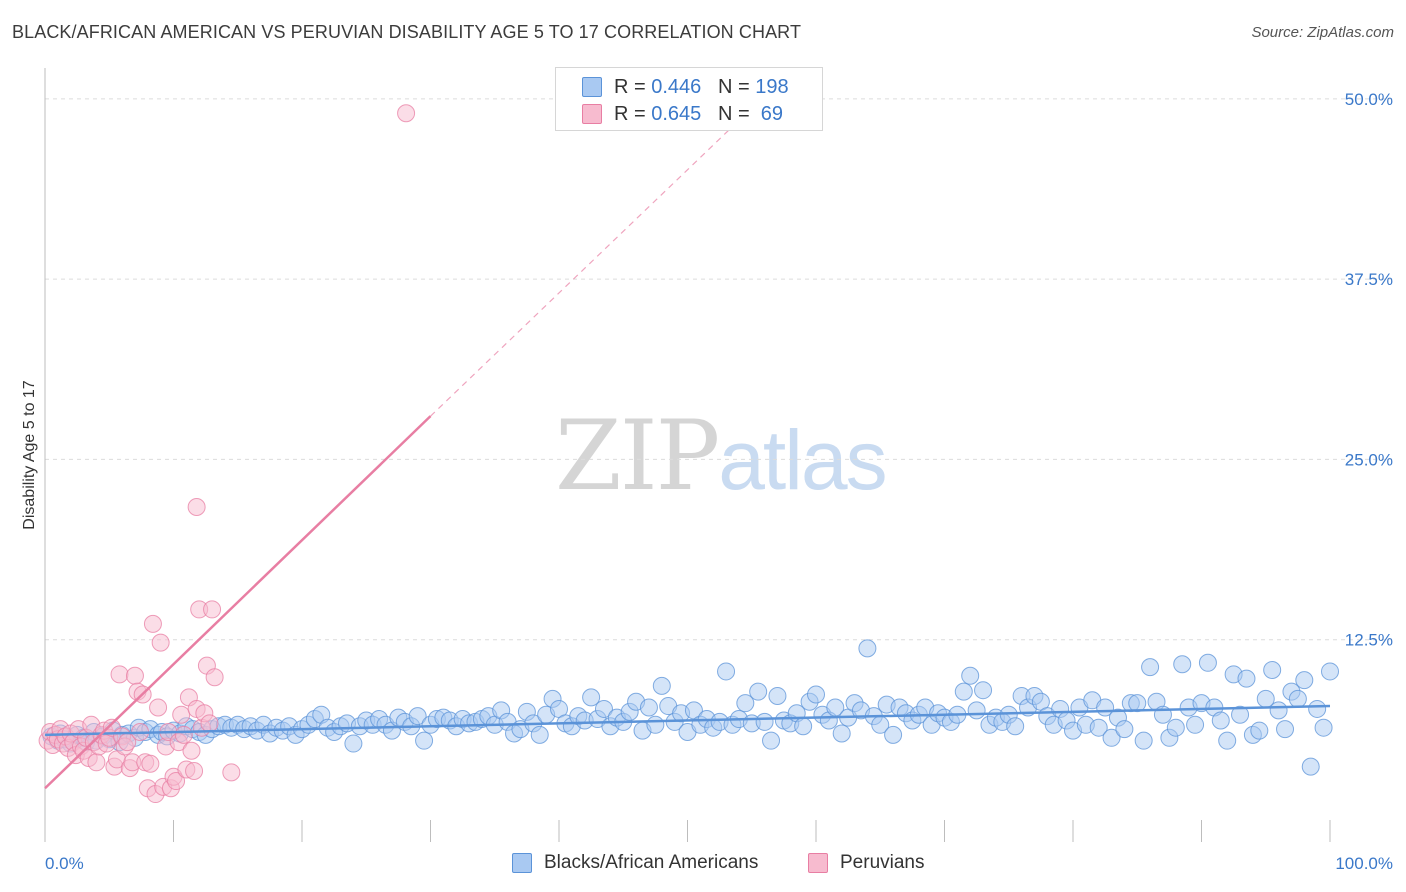 The width and height of the screenshot is (1406, 892). Describe the element at coordinates (1369, 99) in the screenshot. I see `y-tick-label: 50.0%` at that location.